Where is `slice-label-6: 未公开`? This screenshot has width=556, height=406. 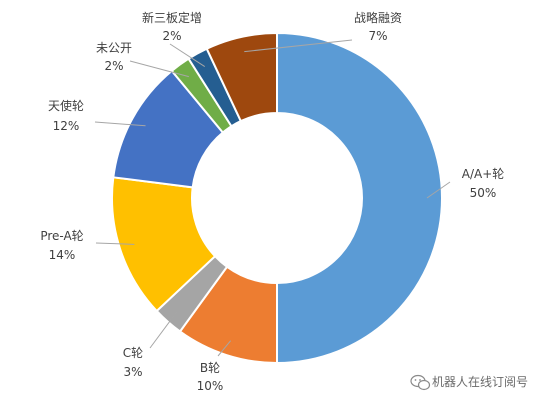
slice-label-6: 未公开 is located at coordinates (114, 48).